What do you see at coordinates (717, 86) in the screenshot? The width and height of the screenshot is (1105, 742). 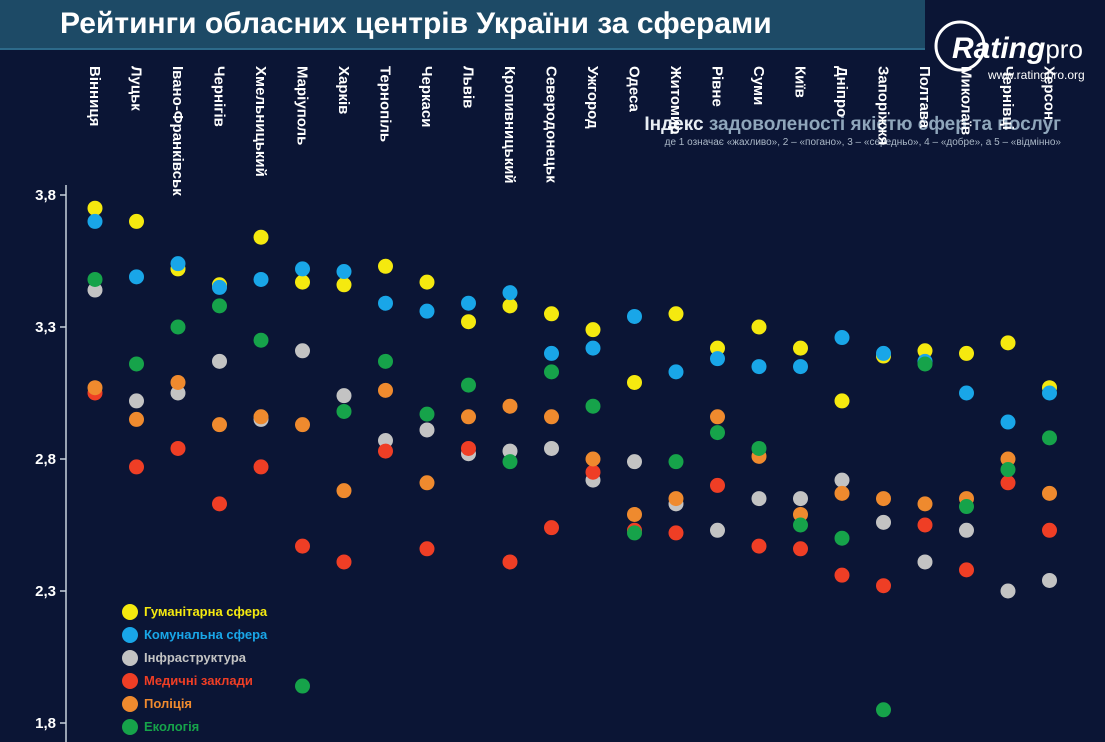 I see `city-label: Рівне` at bounding box center [717, 86].